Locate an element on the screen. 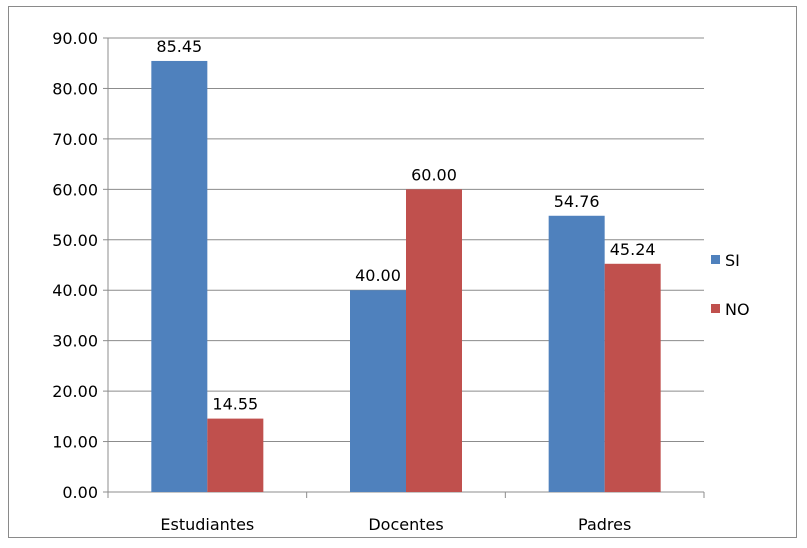 Image resolution: width=807 pixels, height=548 pixels. data-label: 14.55 is located at coordinates (235, 404).